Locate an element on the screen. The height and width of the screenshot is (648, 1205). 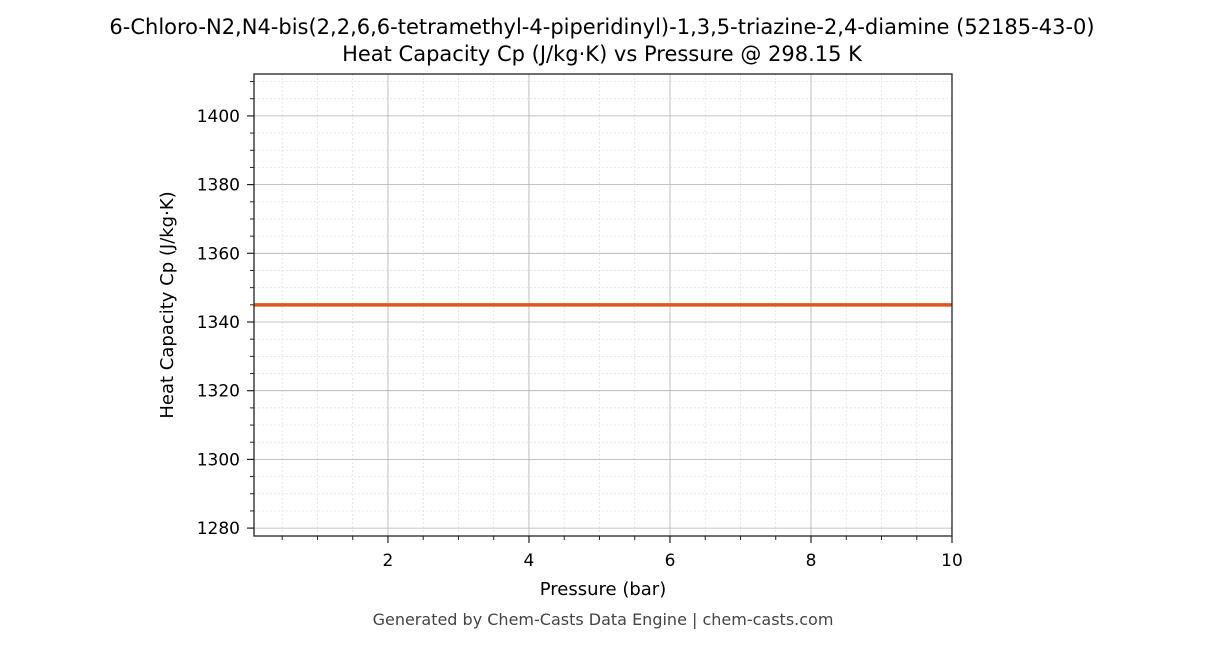
y-tick-label: 1300 is located at coordinates (218, 460).